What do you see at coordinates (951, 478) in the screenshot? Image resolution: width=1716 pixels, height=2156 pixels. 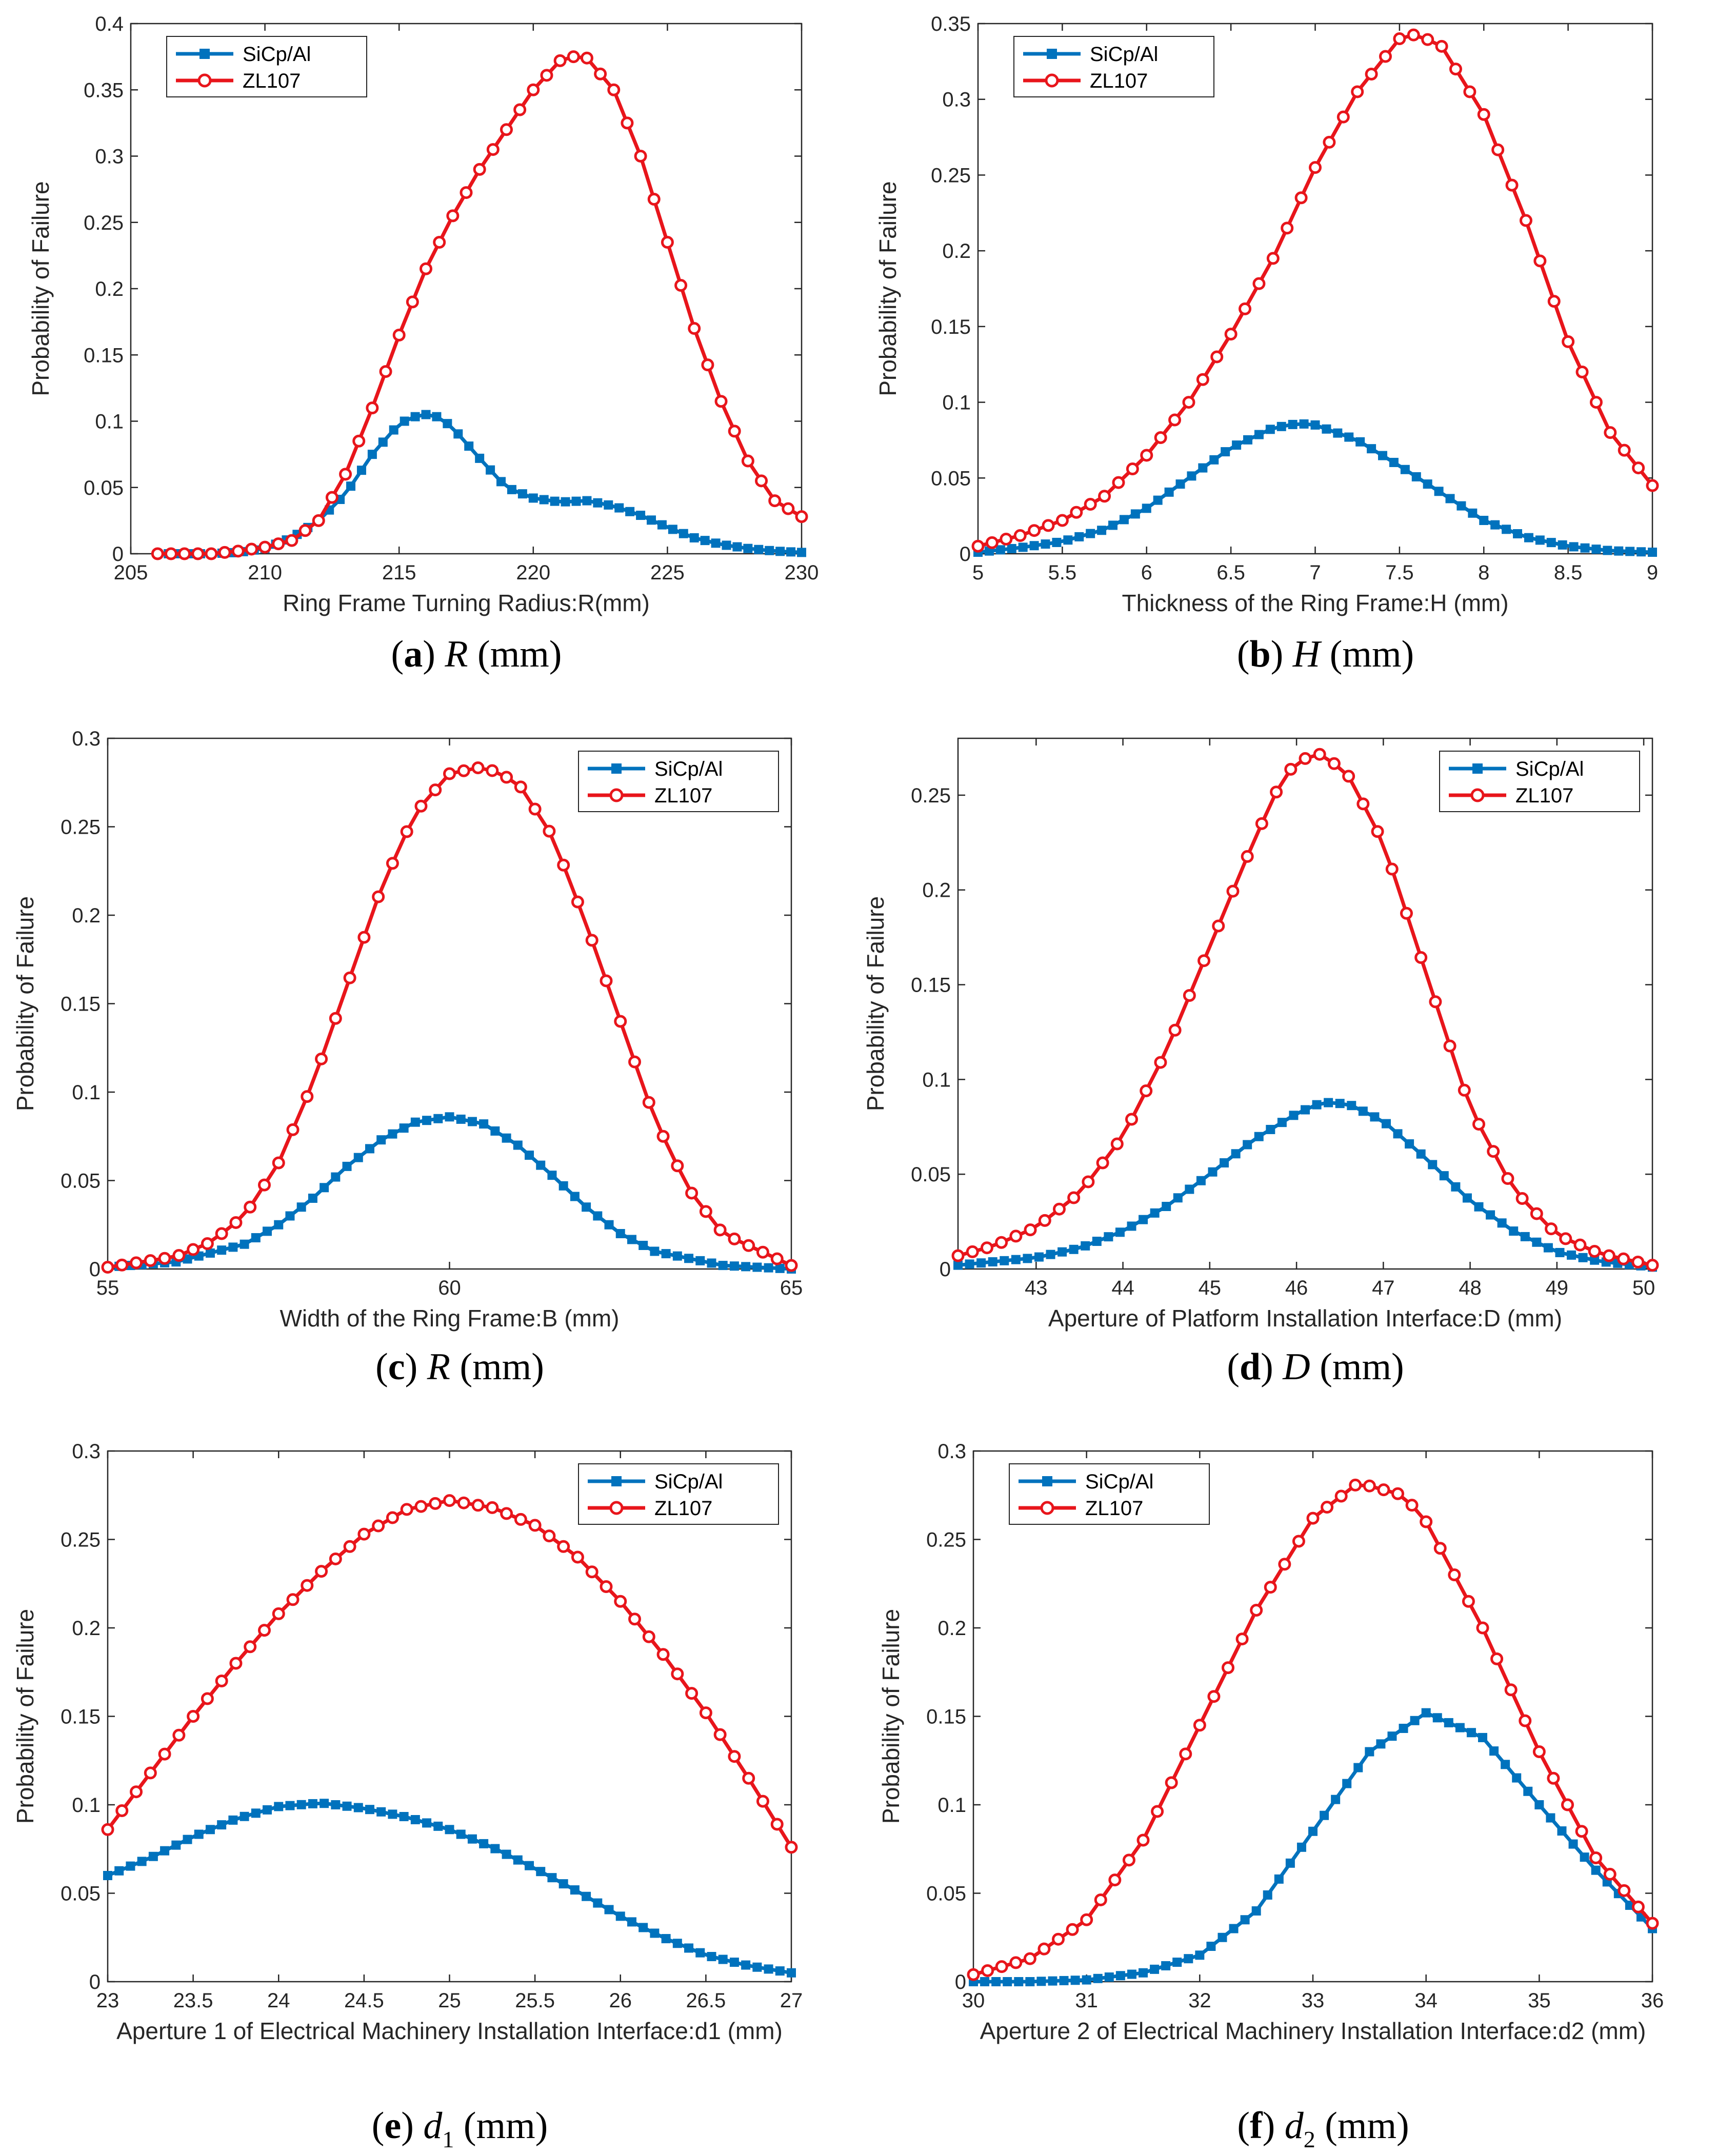 I see `y-tick-label: 0.05` at bounding box center [951, 478].